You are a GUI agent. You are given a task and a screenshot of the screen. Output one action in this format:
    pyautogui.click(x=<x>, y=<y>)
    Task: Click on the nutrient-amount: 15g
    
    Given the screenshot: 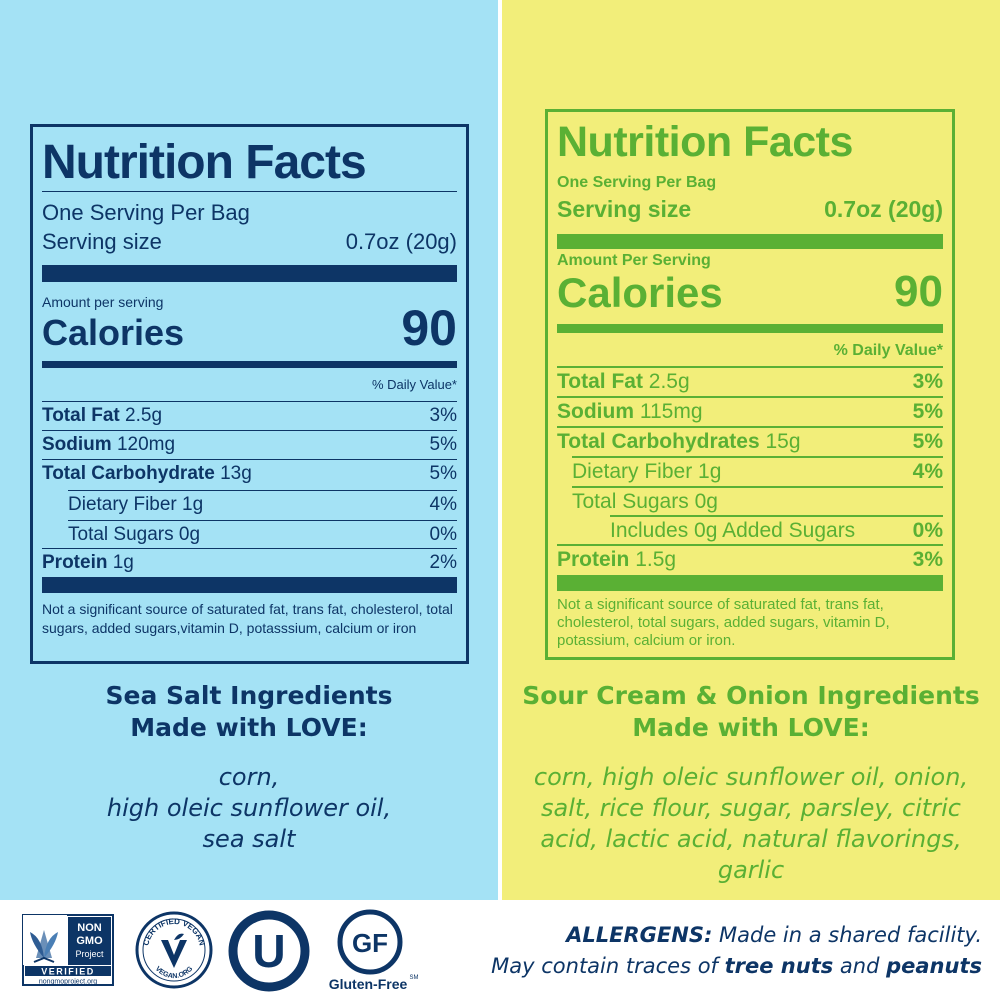 What is the action you would take?
    pyautogui.click(x=783, y=441)
    